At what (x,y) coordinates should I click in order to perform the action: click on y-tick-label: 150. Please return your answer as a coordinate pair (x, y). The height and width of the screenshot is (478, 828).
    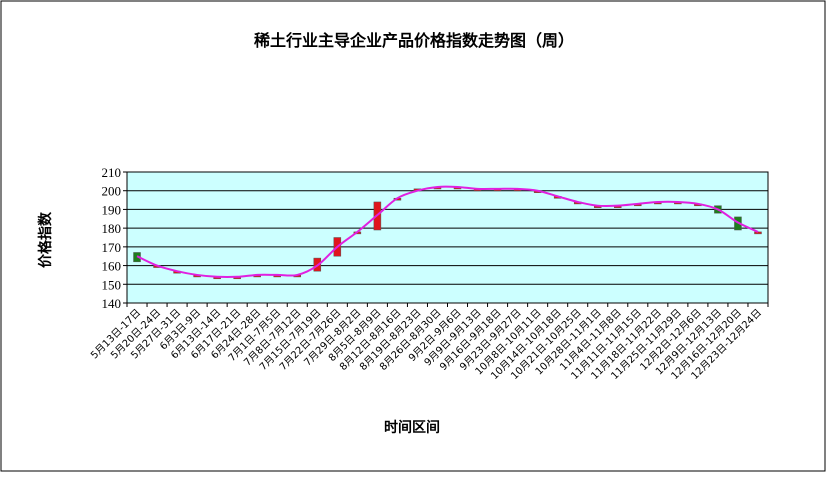
    Looking at the image, I should click on (112, 284).